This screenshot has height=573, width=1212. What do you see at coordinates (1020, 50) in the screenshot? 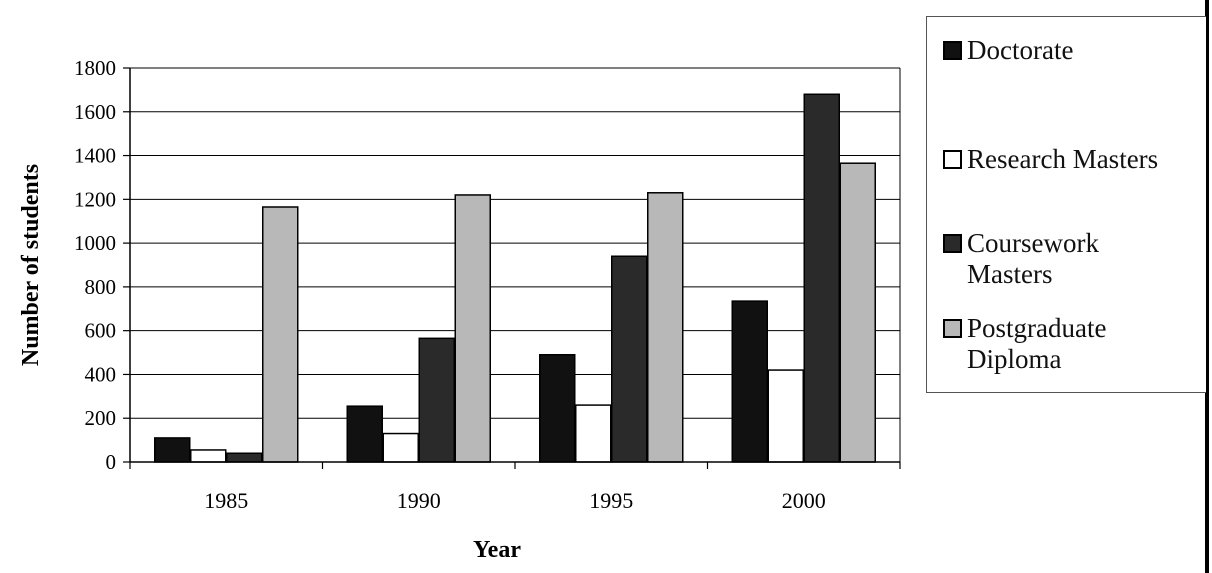
I see `legend-label: Doctorate` at bounding box center [1020, 50].